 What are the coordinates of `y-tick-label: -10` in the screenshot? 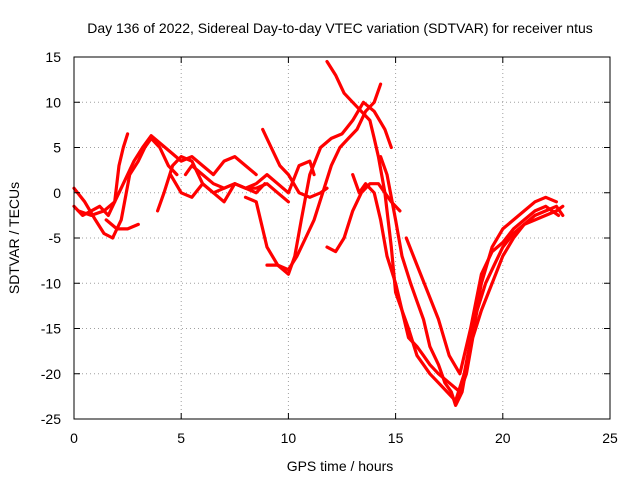 It's located at (51, 283).